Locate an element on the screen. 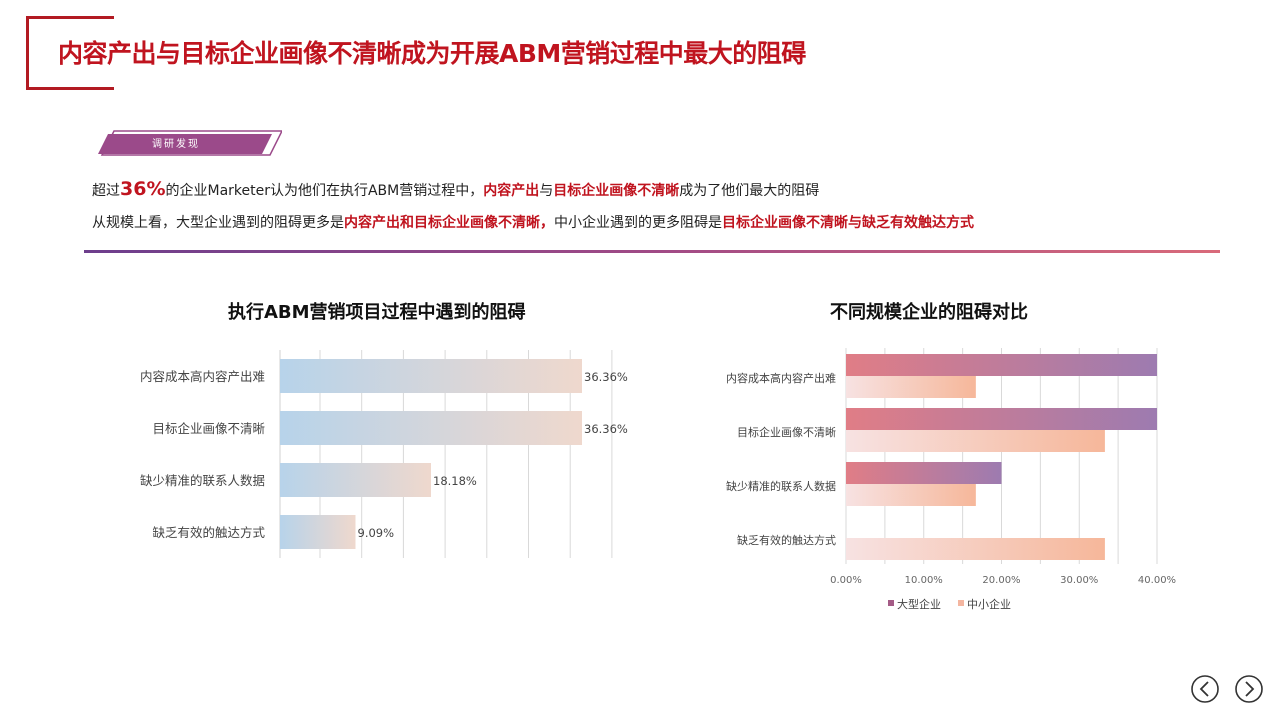 Image resolution: width=1280 pixels, height=720 pixels. divider is located at coordinates (652, 251).